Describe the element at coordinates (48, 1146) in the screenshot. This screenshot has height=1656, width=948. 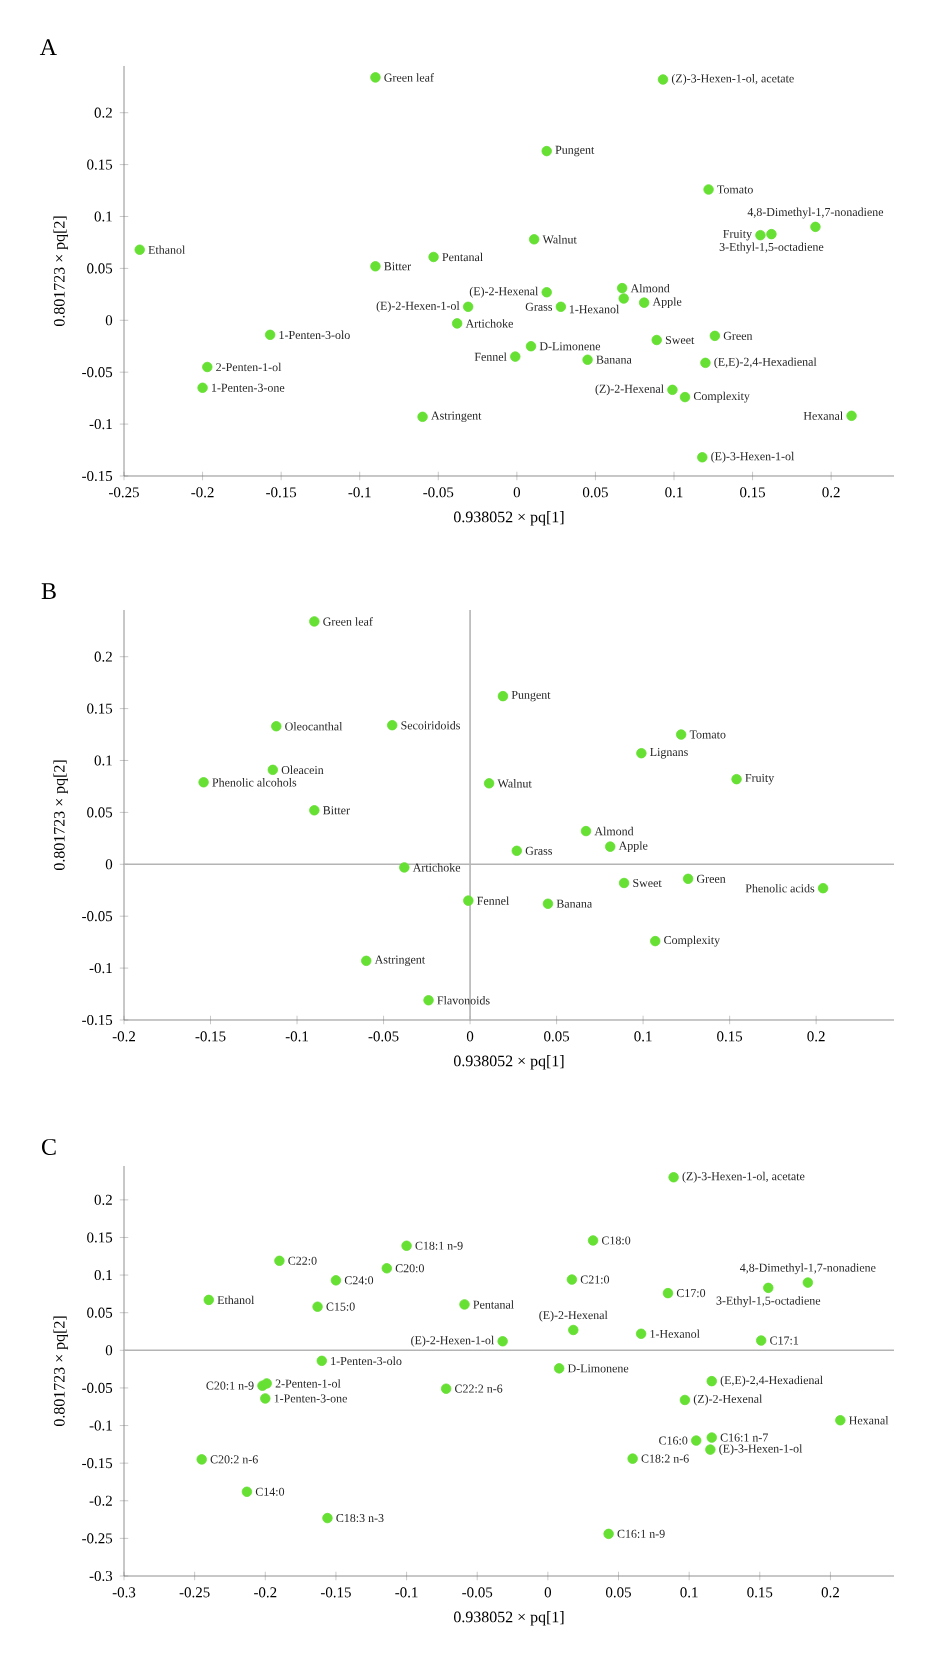
I see `chart-title: C` at that location.